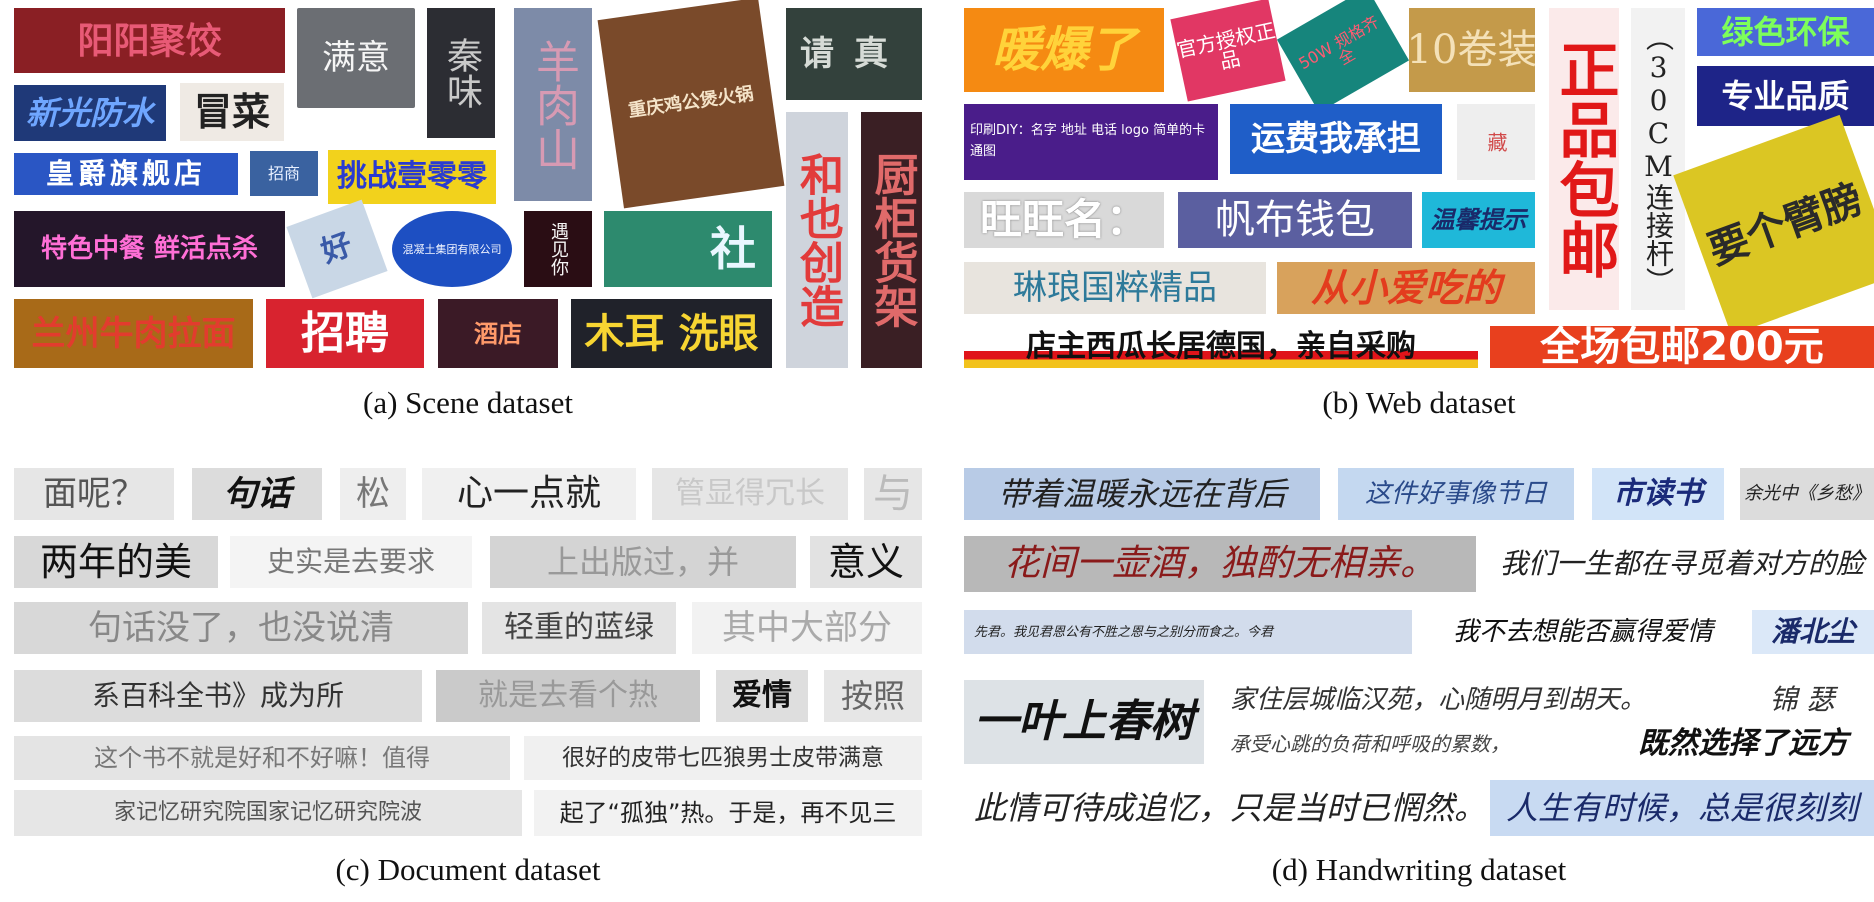 The image size is (1874, 902). Describe the element at coordinates (1472, 50) in the screenshot. I see `web-tile-4: 10卷装` at that location.